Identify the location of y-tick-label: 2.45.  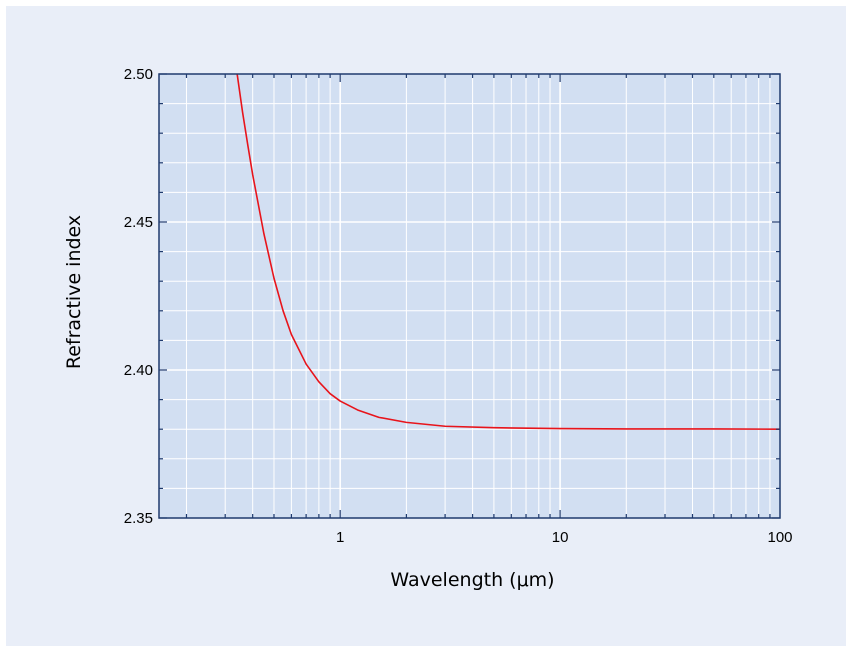
(138, 222).